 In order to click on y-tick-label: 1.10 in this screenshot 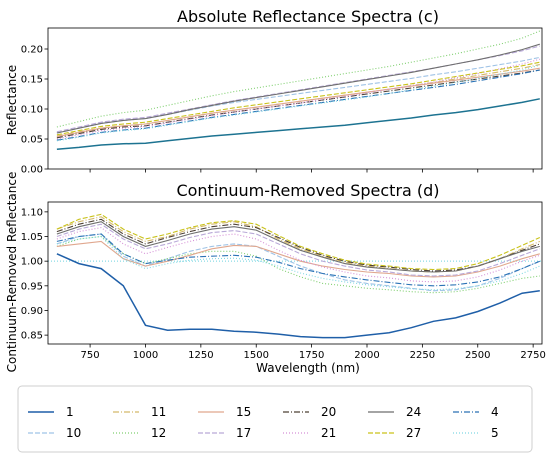, I will do `click(32, 212)`.